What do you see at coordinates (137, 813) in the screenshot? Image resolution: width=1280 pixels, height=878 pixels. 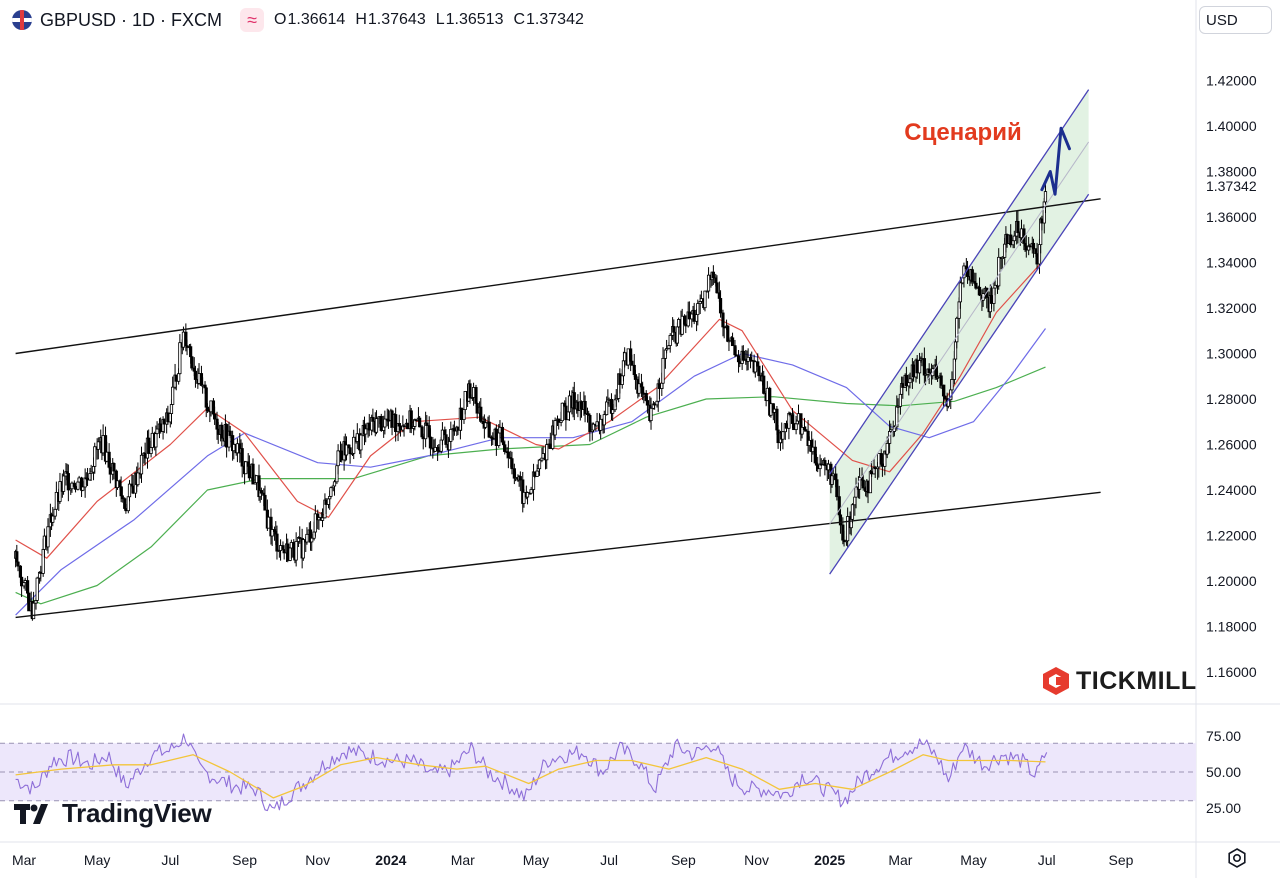 I see `tradingview-wordmark: TradingView` at bounding box center [137, 813].